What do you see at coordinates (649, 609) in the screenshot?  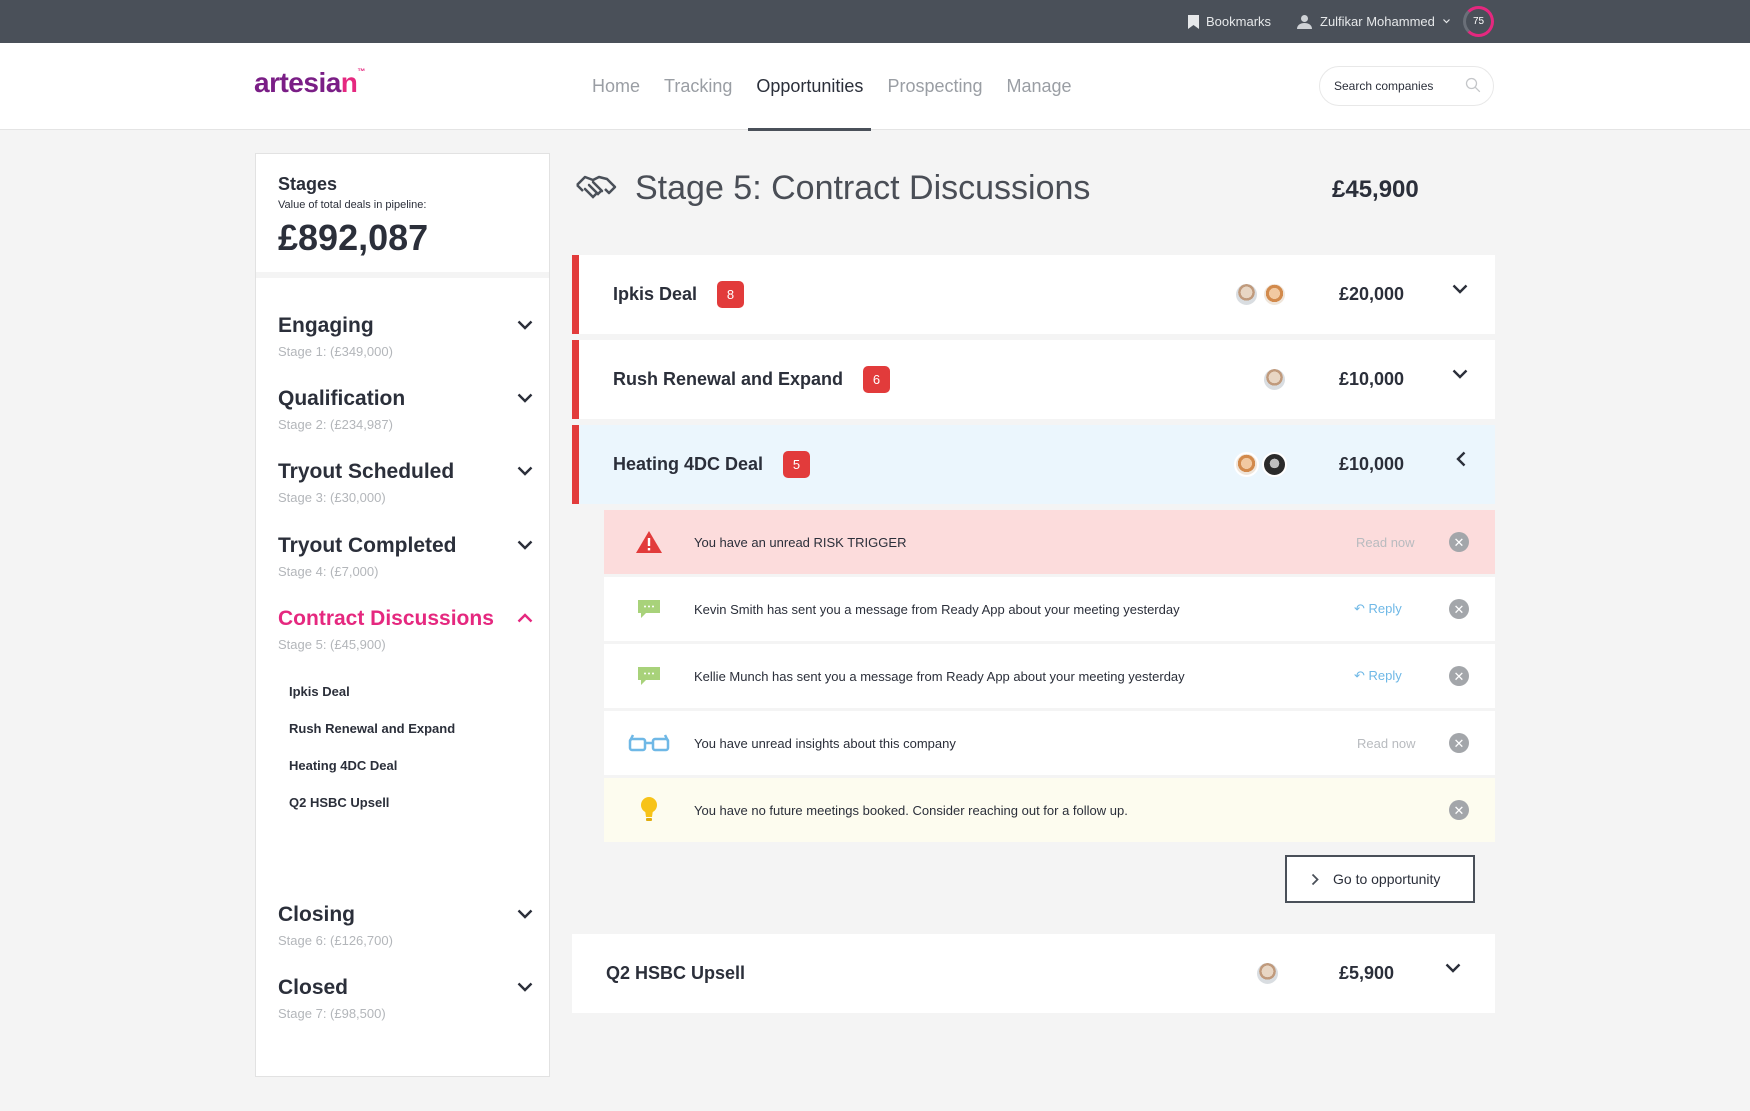 I see `message-icon` at bounding box center [649, 609].